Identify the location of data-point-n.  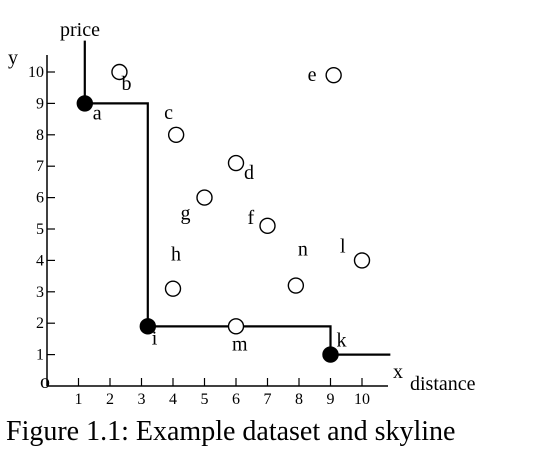
(296, 285).